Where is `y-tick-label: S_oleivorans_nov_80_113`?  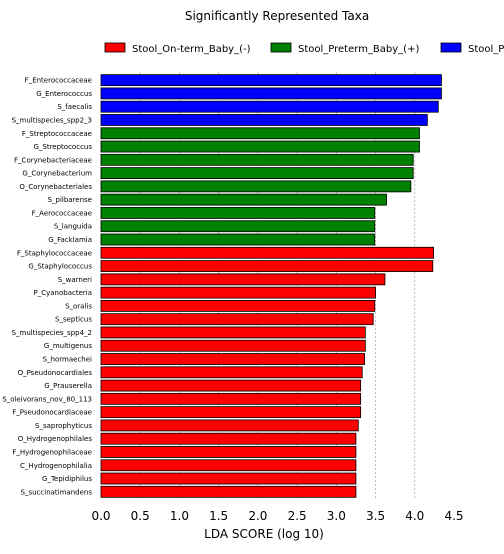
y-tick-label: S_oleivorans_nov_80_113 is located at coordinates (47, 399).